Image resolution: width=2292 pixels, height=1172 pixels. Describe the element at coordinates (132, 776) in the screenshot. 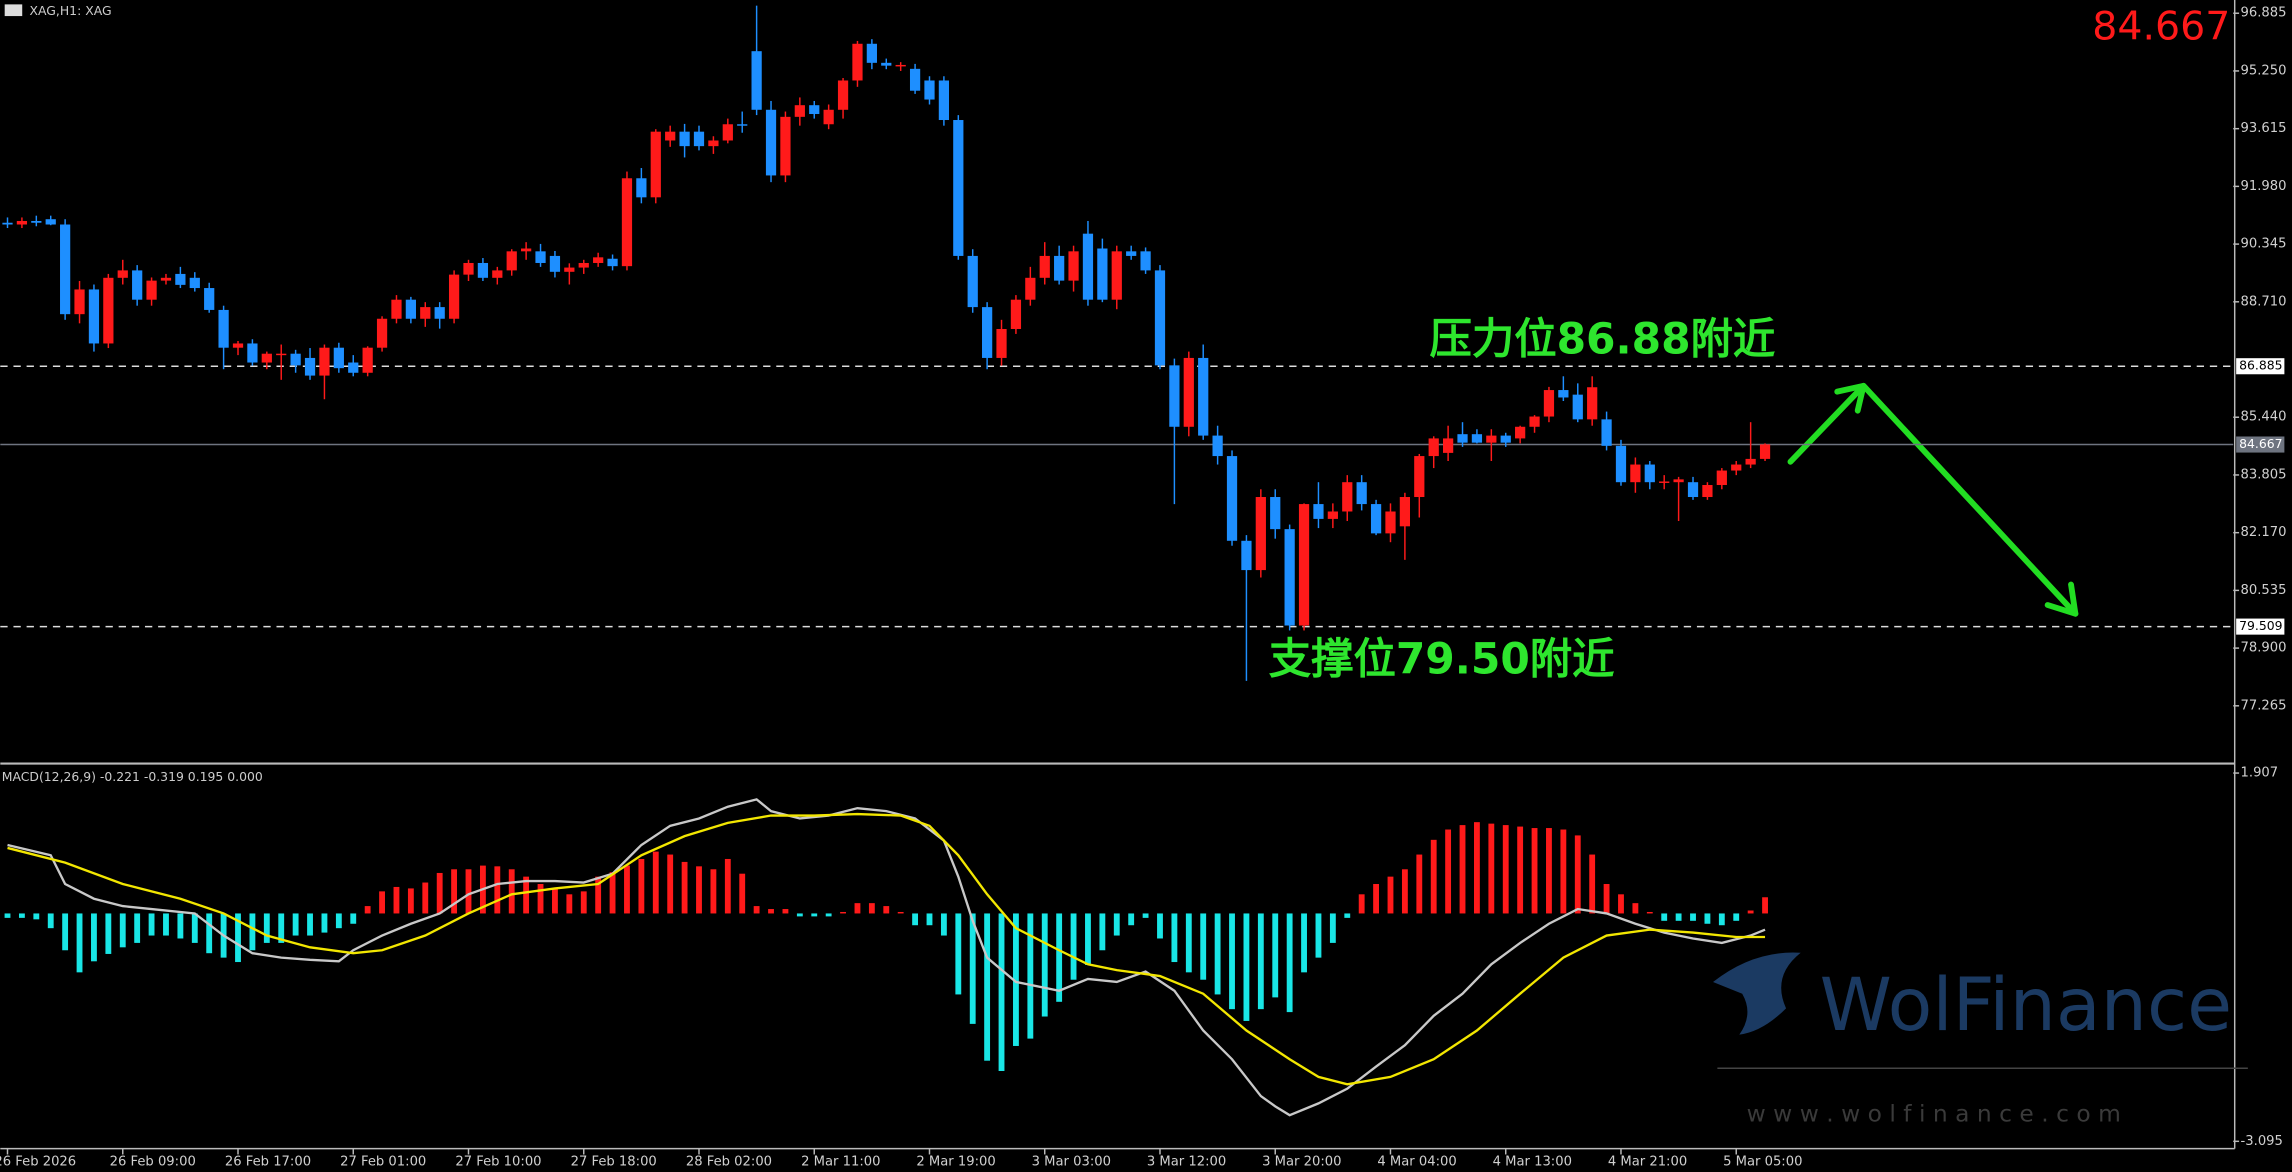

I see `macd-label: MACD(12,26,9) -0.221 -0.319 0.195 0.000` at that location.